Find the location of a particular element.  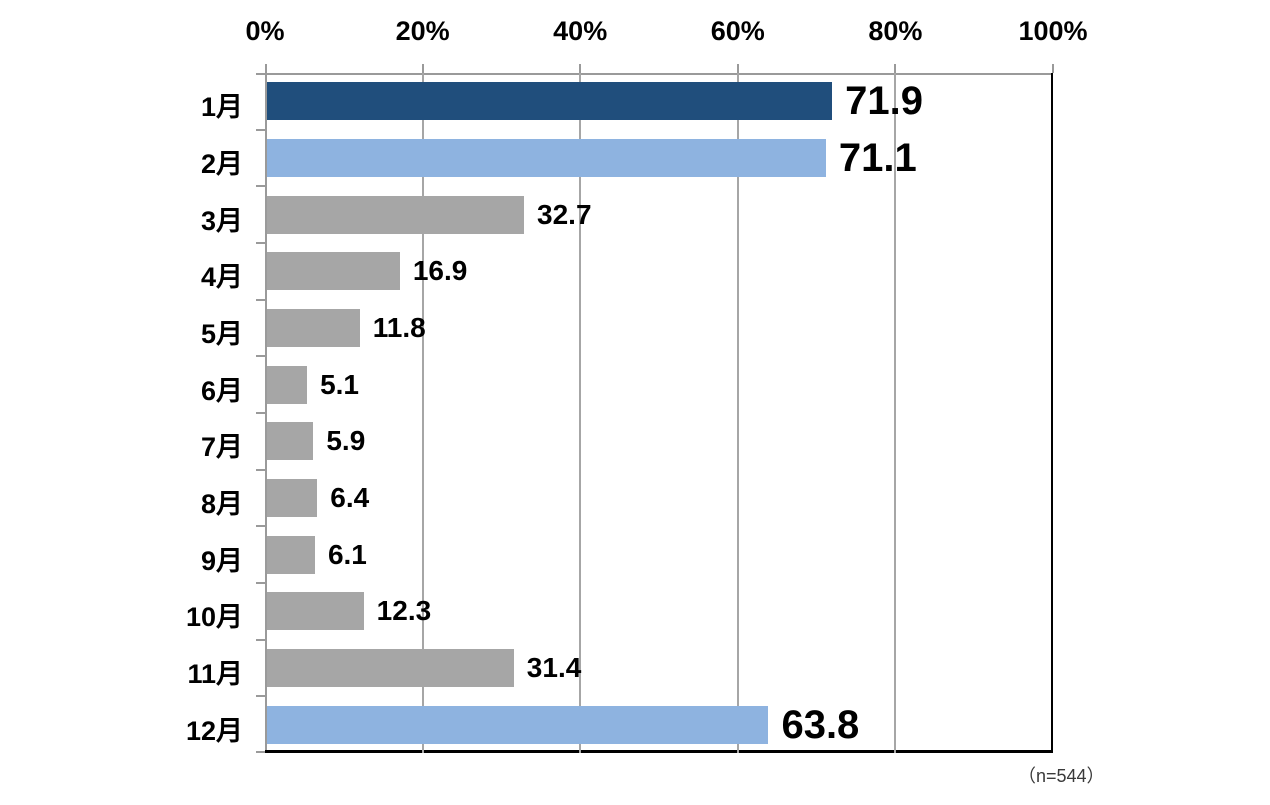

value-label: 31.4 is located at coordinates (554, 667).